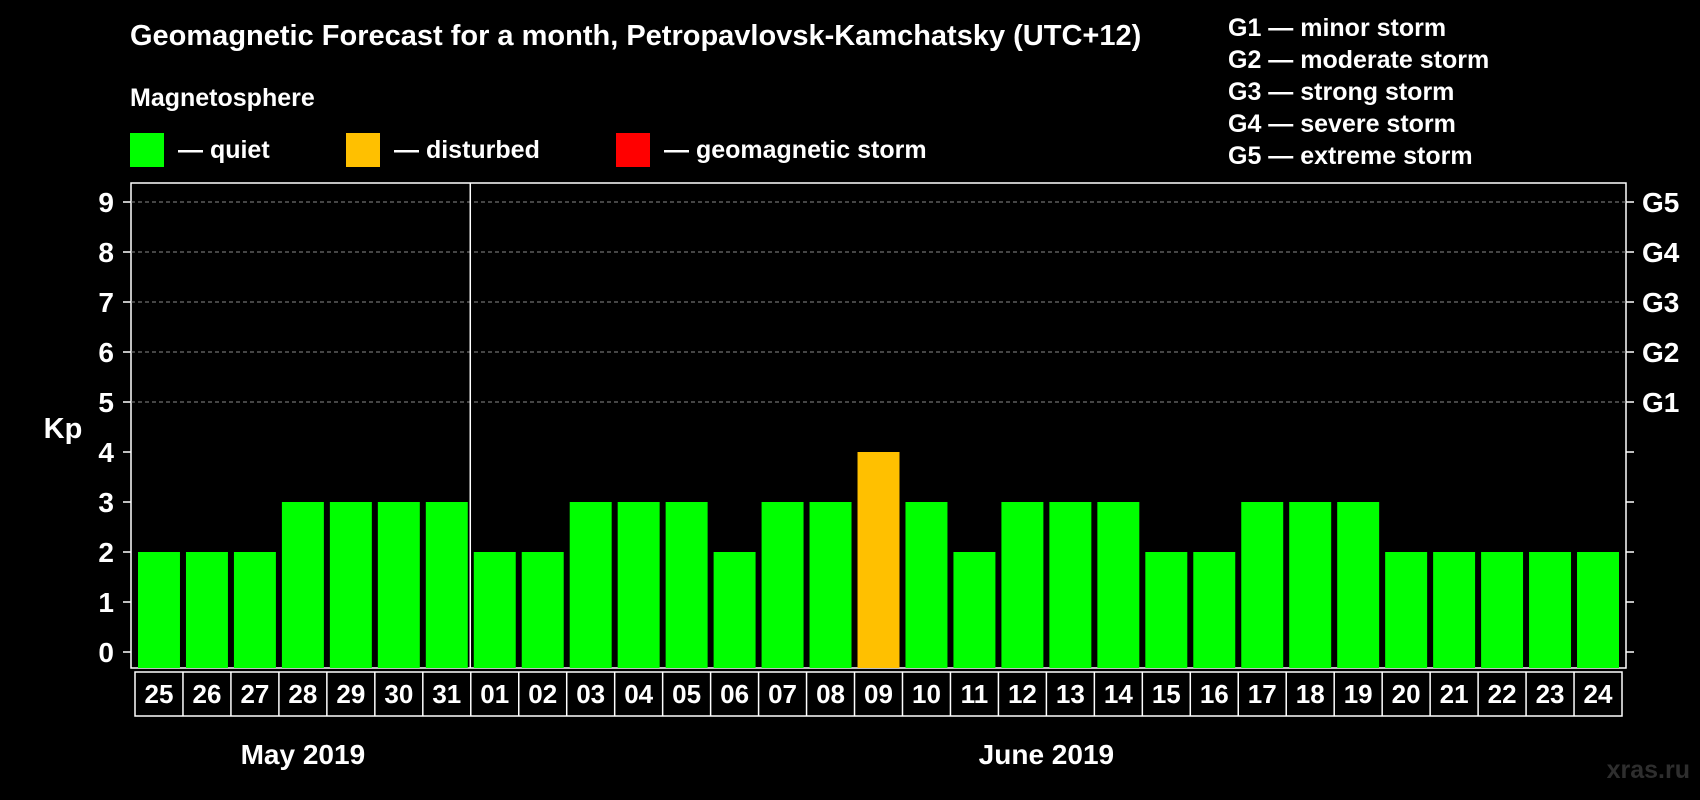 This screenshot has width=1700, height=800. I want to click on g-level-label-g1: G1, so click(1660, 402).